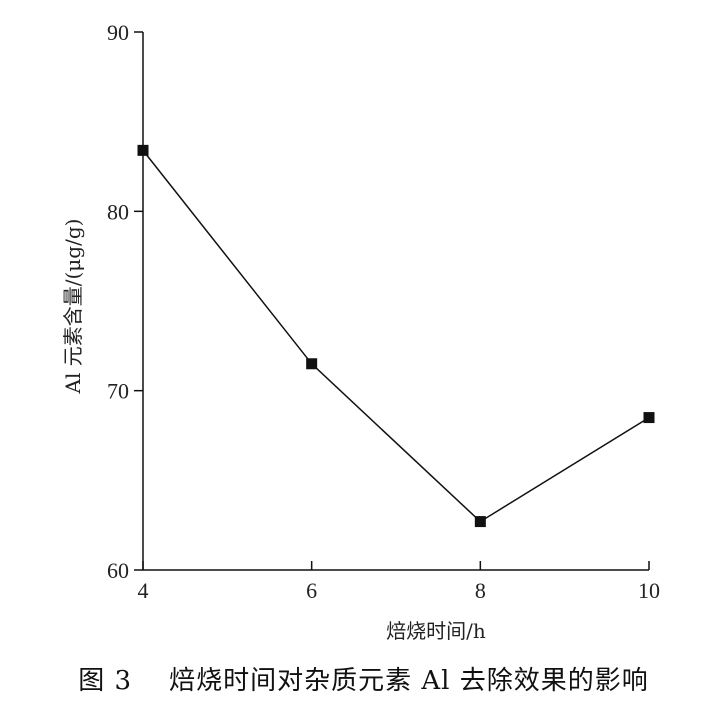 The image size is (727, 706). Describe the element at coordinates (363, 681) in the screenshot. I see `figure-caption: 图 3 焙烧时间对杂质元素 Al 去除效果的影响` at that location.